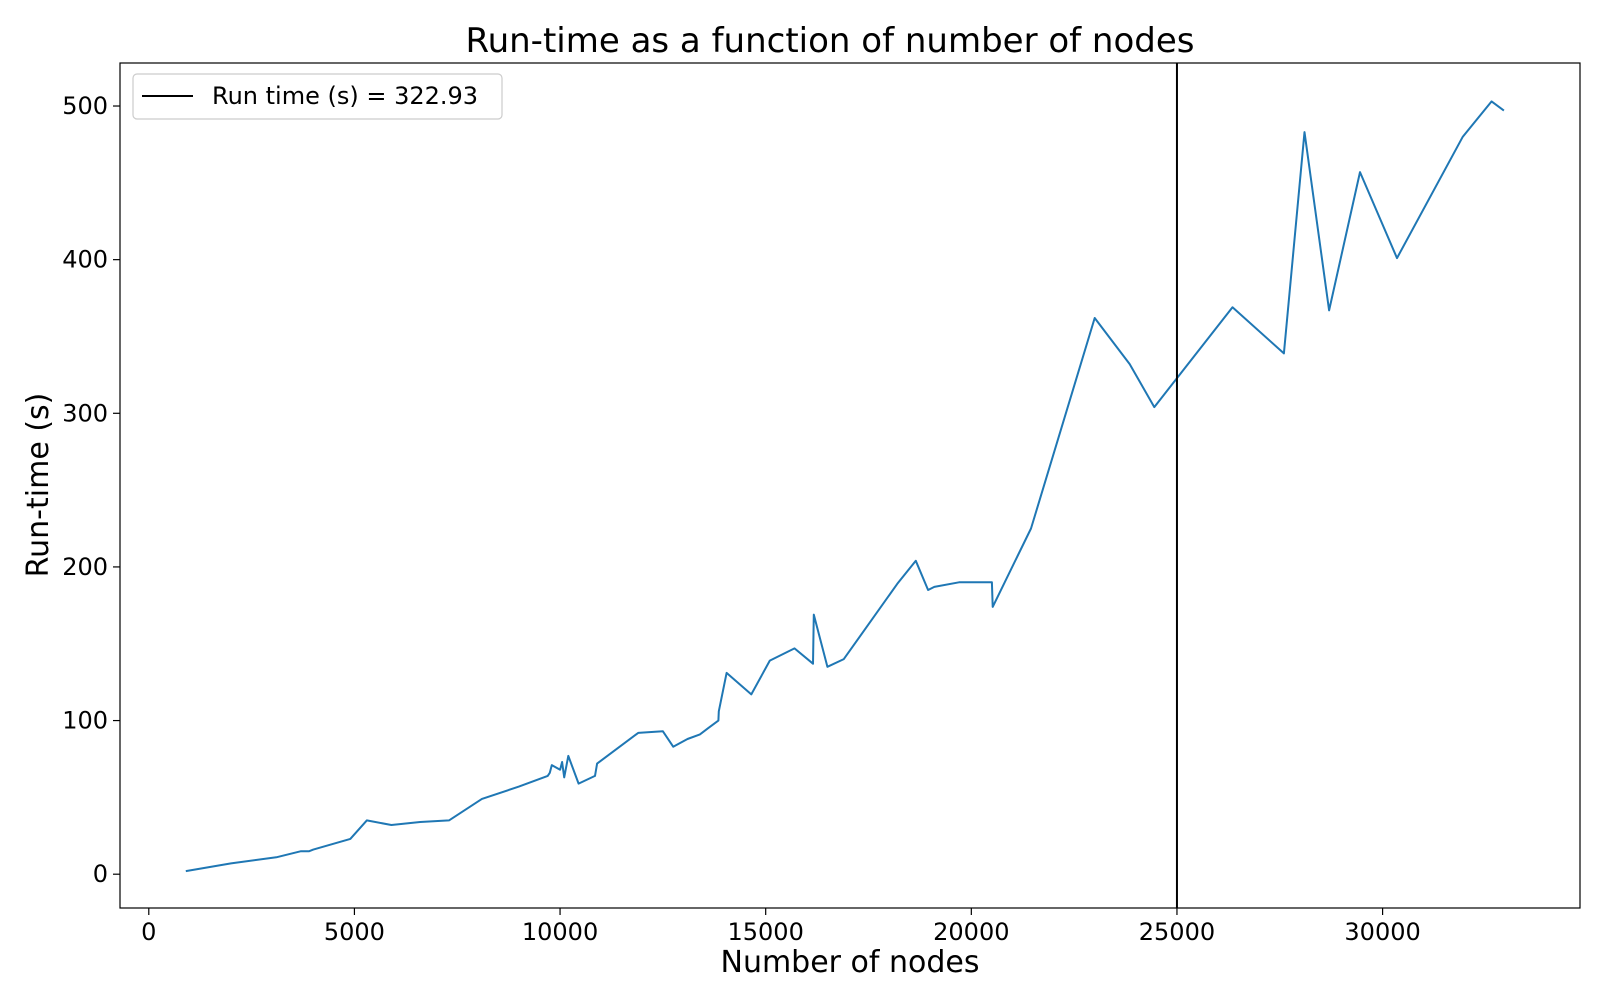 The width and height of the screenshot is (1600, 1000). What do you see at coordinates (345, 96) in the screenshot?
I see `legend-label: Run time (s) = 322.93` at bounding box center [345, 96].